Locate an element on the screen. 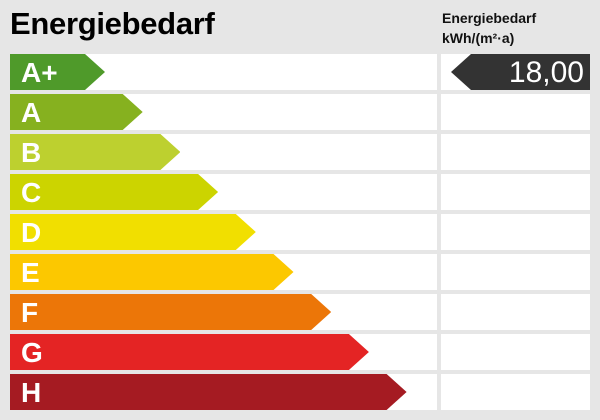  energy-class-label: G is located at coordinates (32, 352).